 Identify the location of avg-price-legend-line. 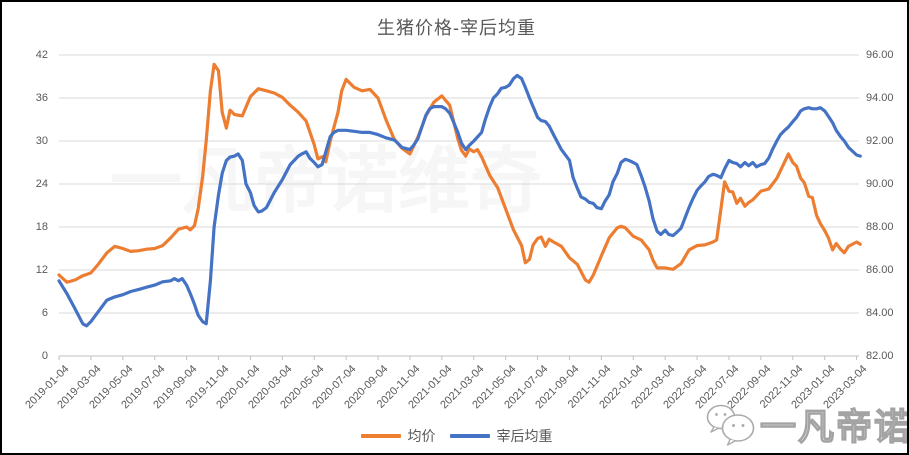
(380, 436).